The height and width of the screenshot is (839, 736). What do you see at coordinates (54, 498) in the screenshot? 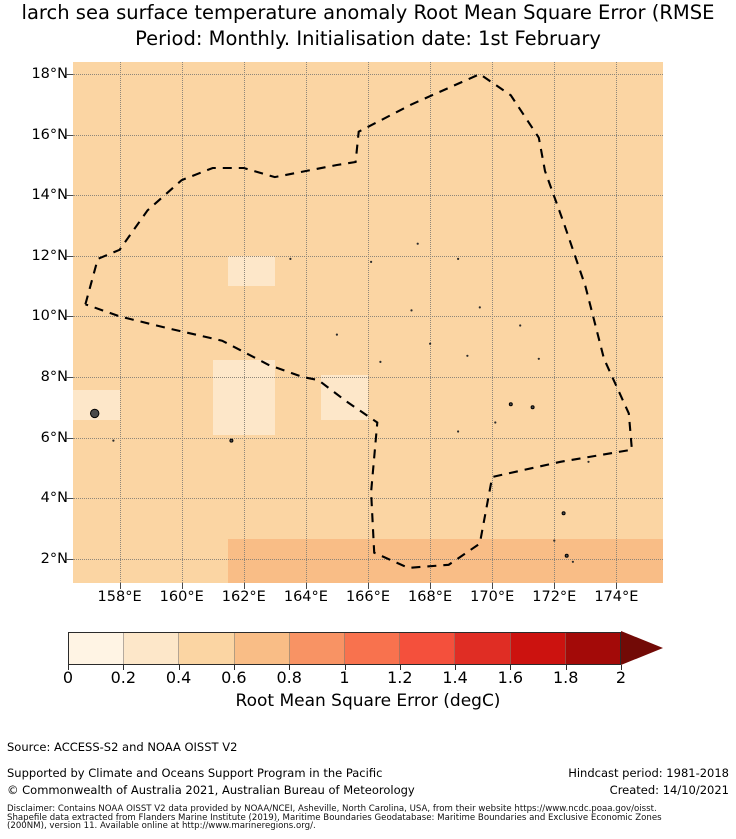
I see `y-tick-label: 4°N` at bounding box center [54, 498].